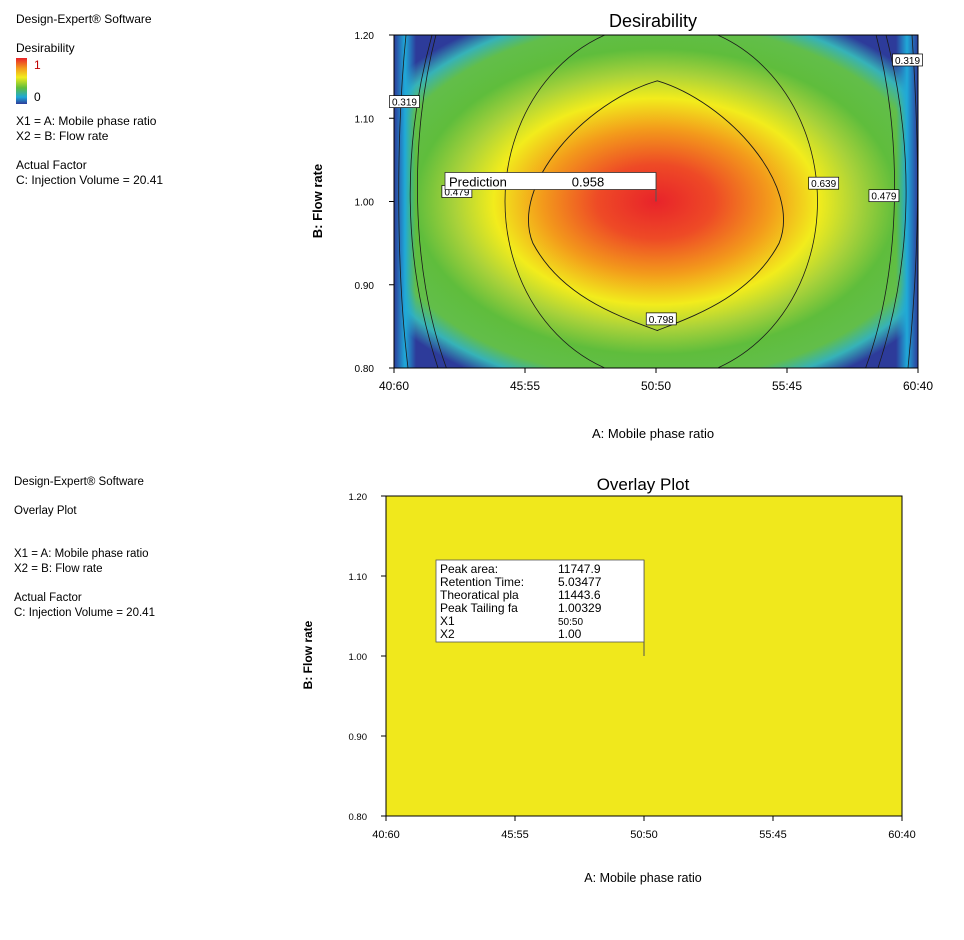 This screenshot has width=964, height=940. What do you see at coordinates (570, 622) in the screenshot?
I see `flag-row-value: 50:50` at bounding box center [570, 622].